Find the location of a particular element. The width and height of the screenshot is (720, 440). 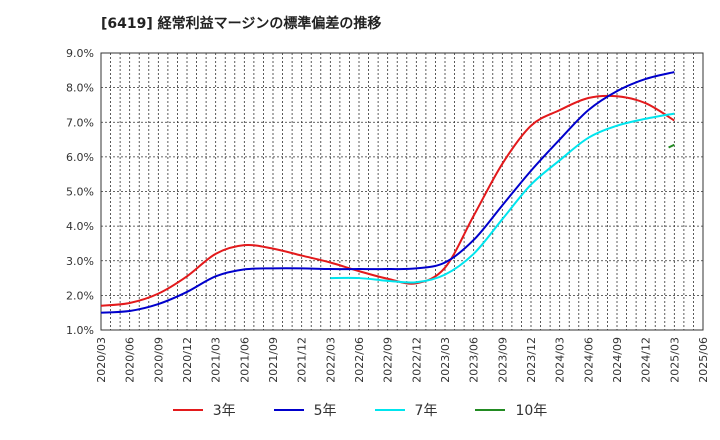

y-tick-label: 9.0% is located at coordinates (80, 53).